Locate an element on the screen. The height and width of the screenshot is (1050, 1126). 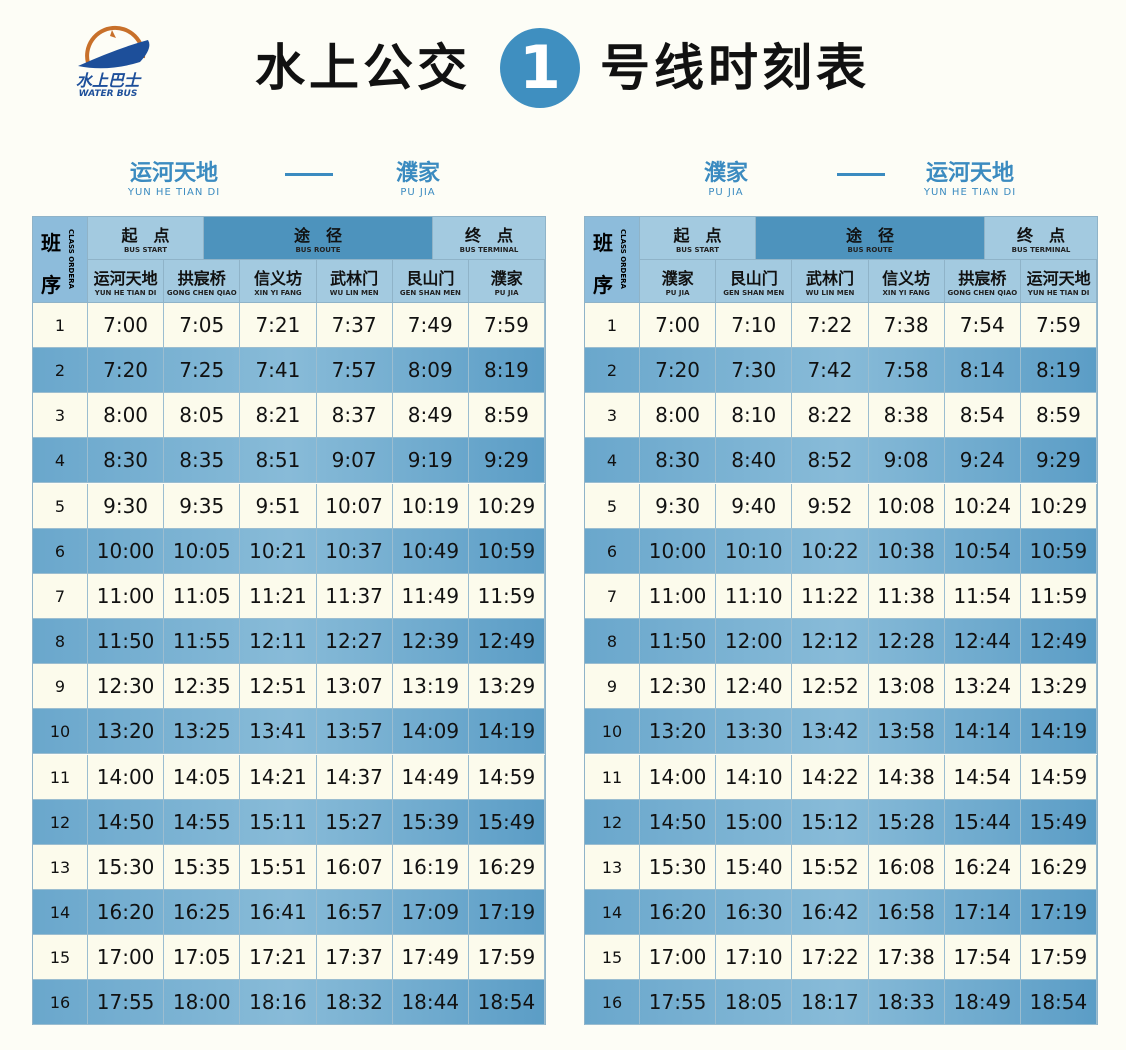
departure-time: 18:32 is located at coordinates (354, 1003).